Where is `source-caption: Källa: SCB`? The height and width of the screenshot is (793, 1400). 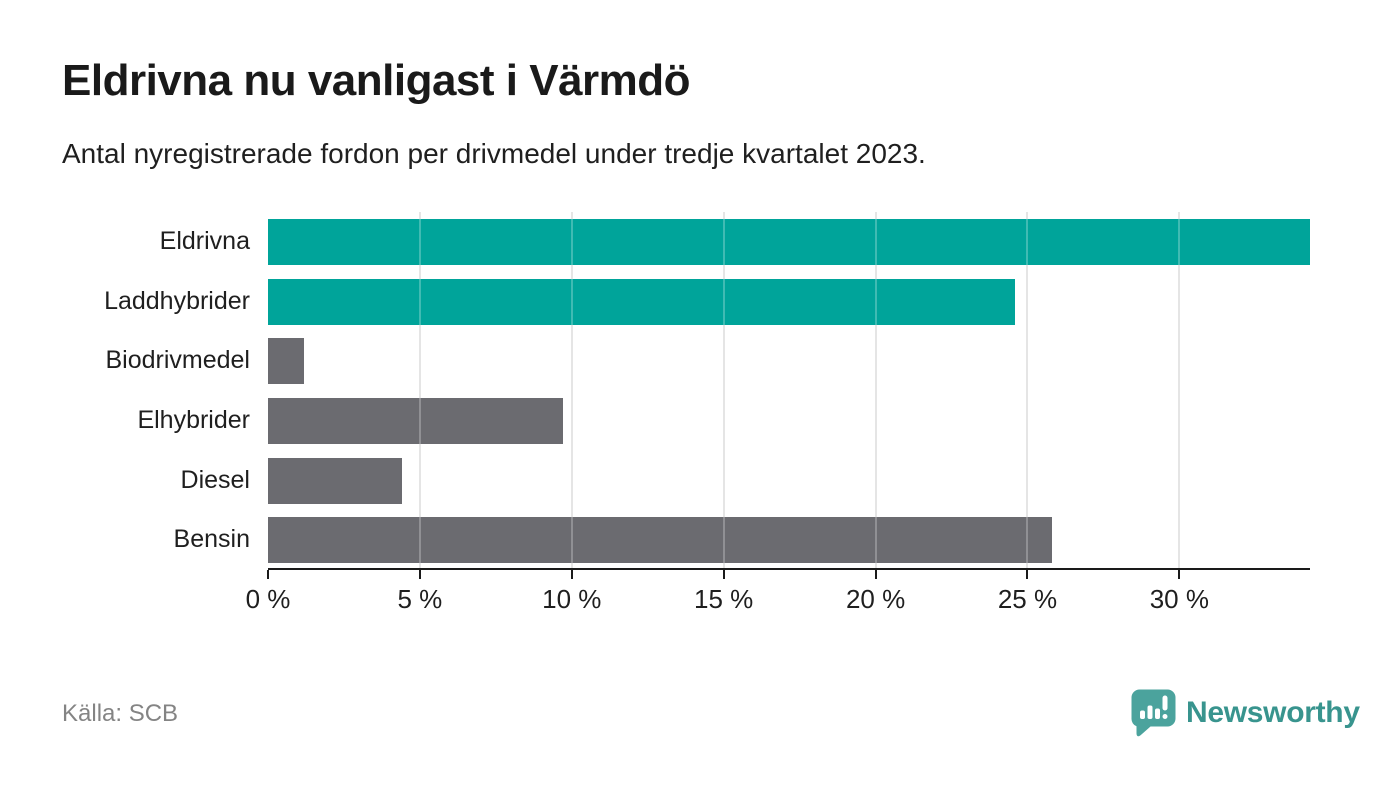
source-caption: Källa: SCB is located at coordinates (120, 713).